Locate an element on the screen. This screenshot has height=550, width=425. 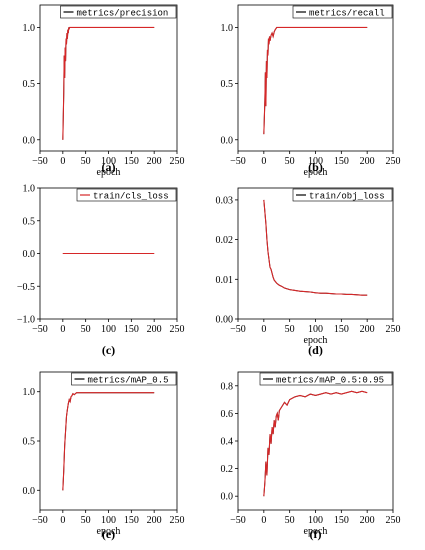
legend-label: train/cls_loss is located at coordinates (131, 197).